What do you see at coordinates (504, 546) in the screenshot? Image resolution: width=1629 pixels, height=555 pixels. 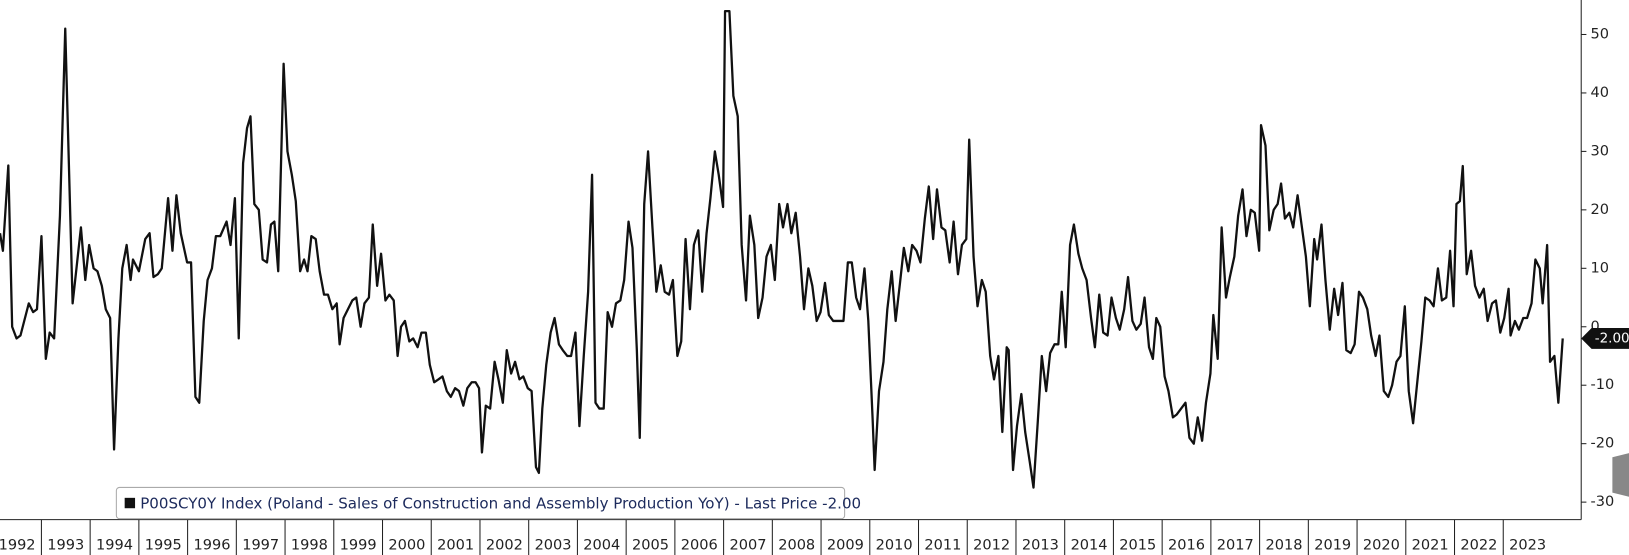 I see `x-tick-label: 2002` at bounding box center [504, 546].